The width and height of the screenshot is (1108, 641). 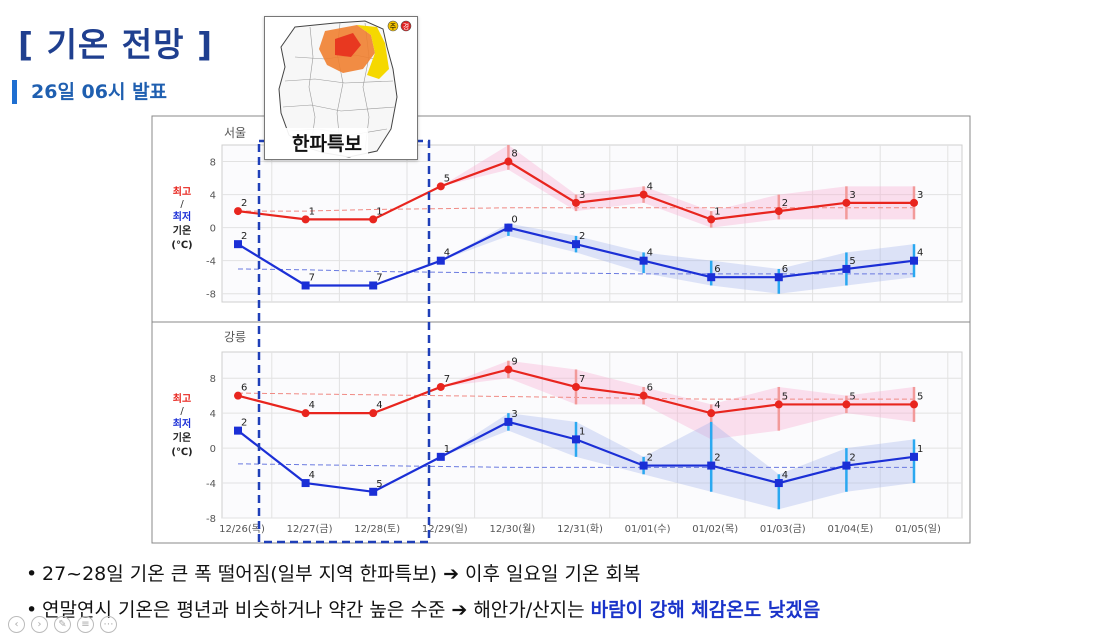 What do you see at coordinates (549, 574) in the screenshot?
I see `bullet-1-part-3: 이후 일요일 기온 회복` at bounding box center [549, 574].